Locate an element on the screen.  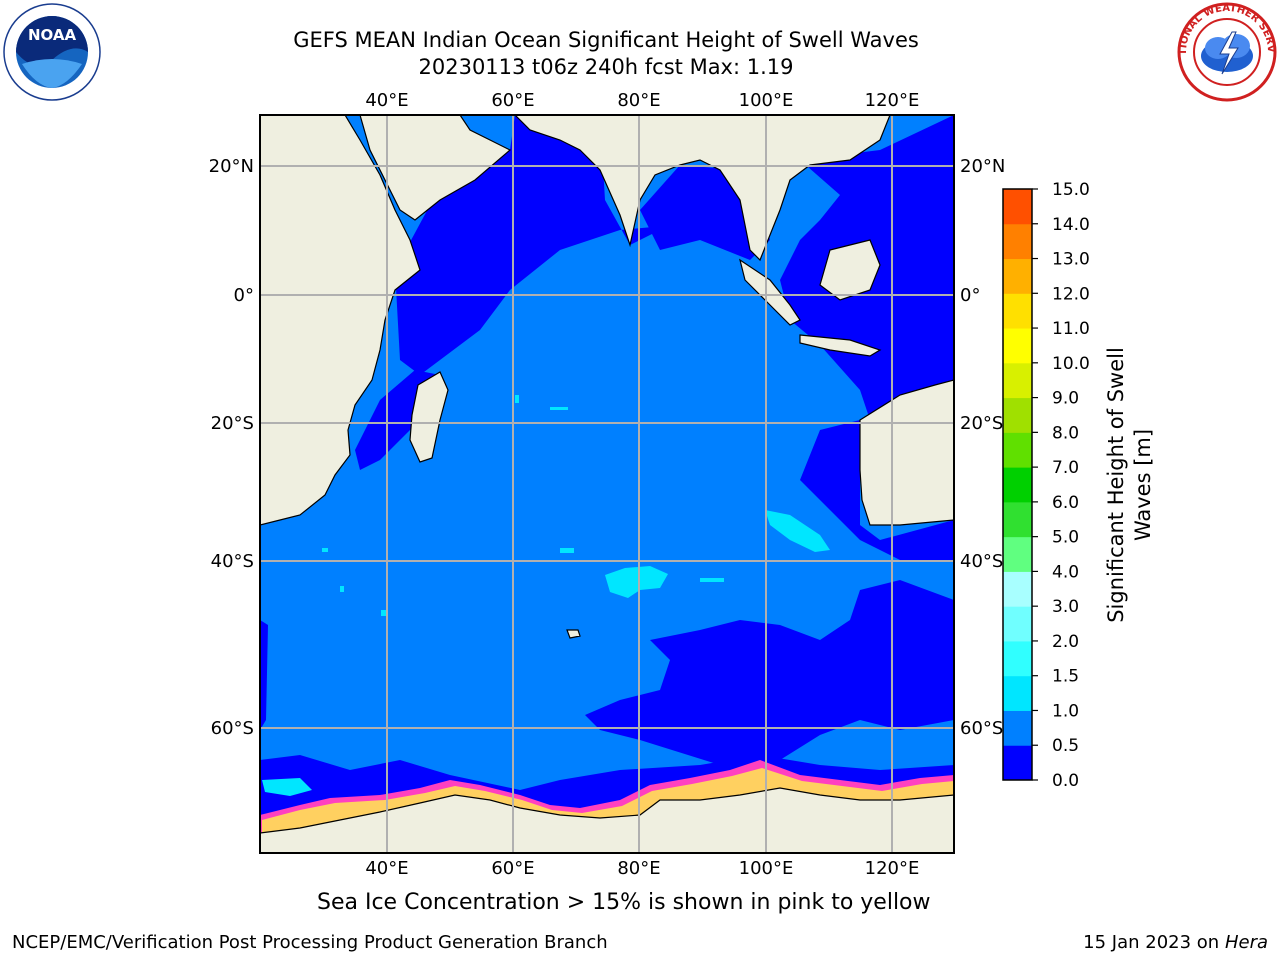
lon-label-top: 40°E is located at coordinates (386, 100).